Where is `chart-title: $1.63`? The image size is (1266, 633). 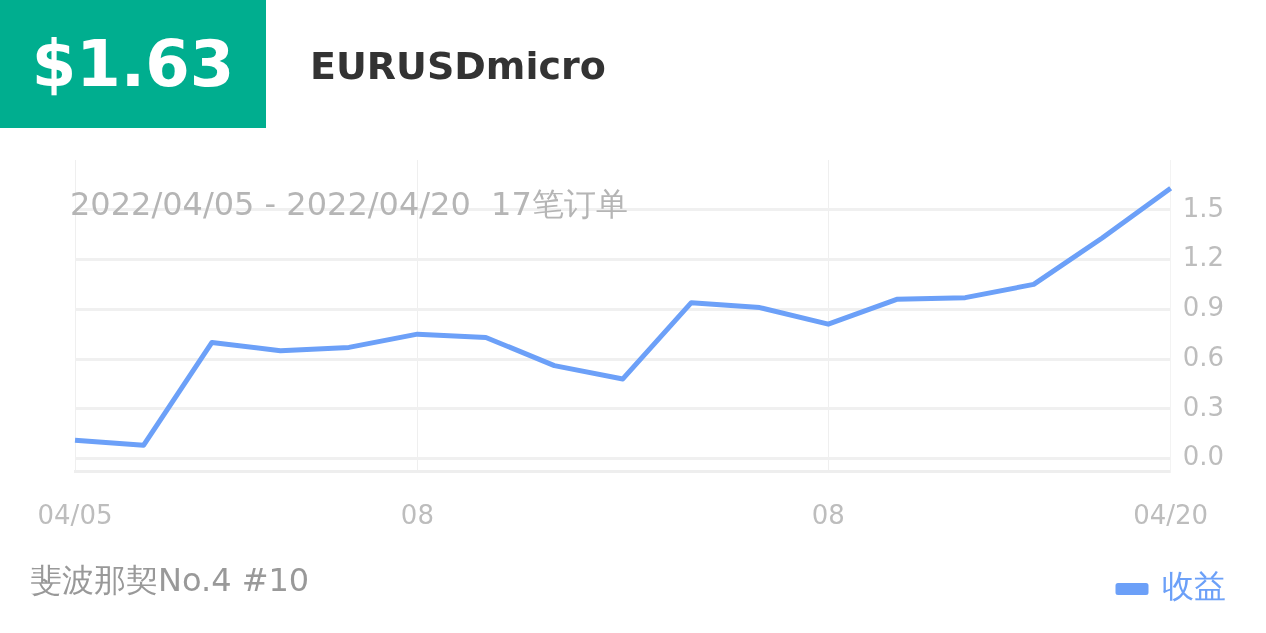
chart-title: $1.63 is located at coordinates (133, 64).